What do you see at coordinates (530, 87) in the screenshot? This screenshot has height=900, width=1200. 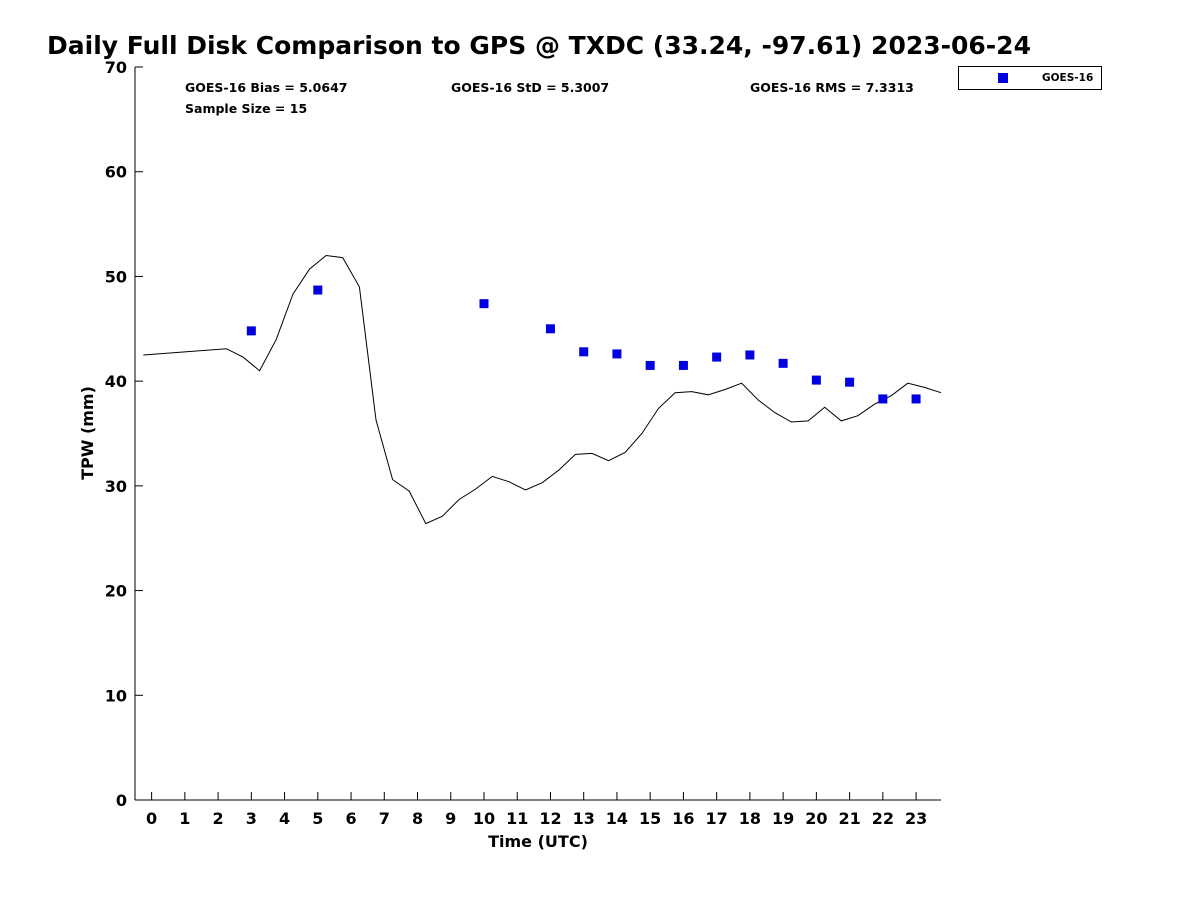 I see `std-annotation: GOES-16 StD = 5.3007` at bounding box center [530, 87].